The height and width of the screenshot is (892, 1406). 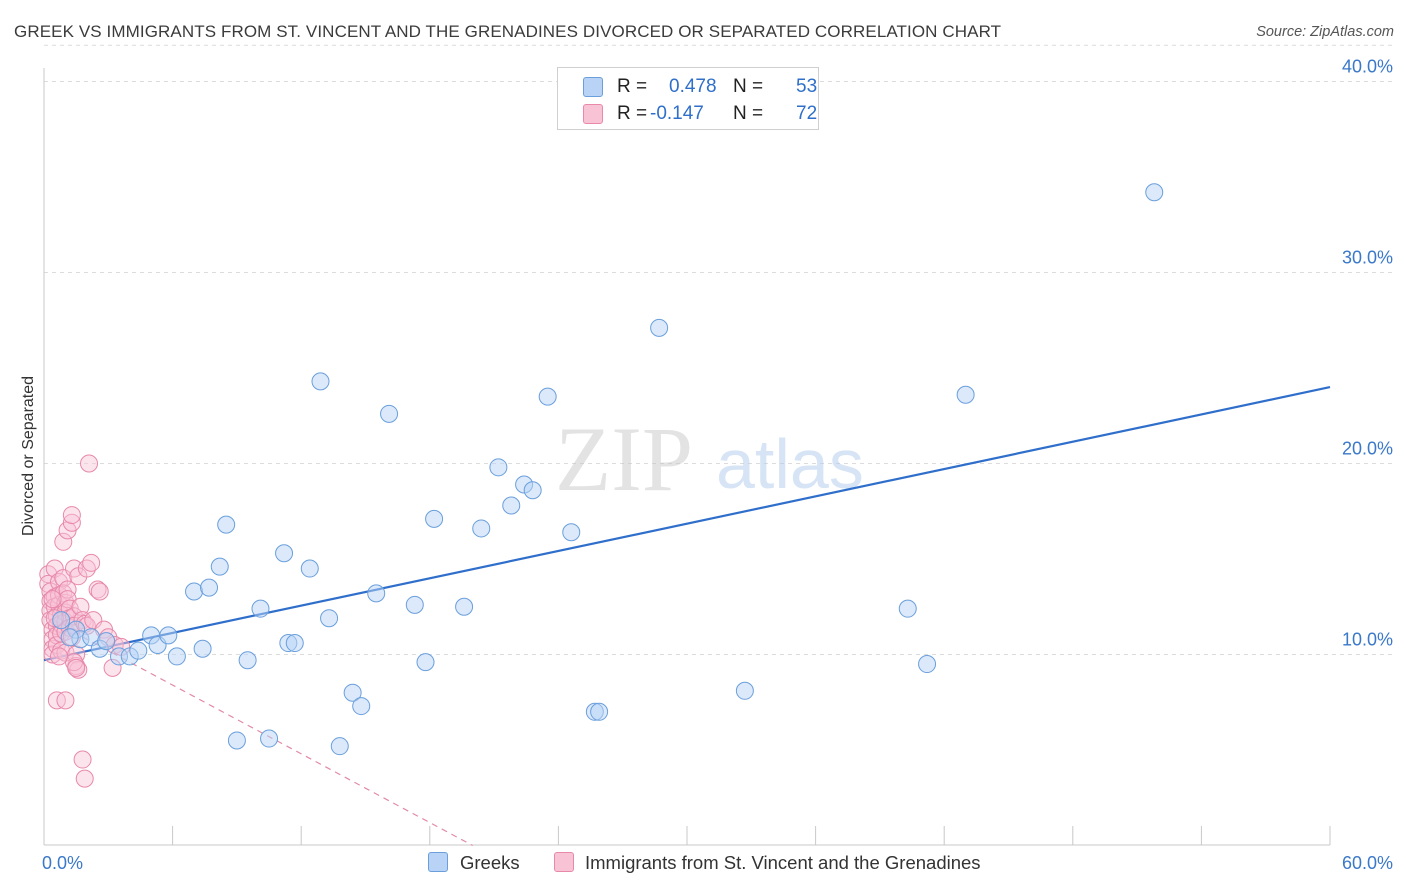 I want to click on legend-swatch-blue, so click(x=593, y=87).